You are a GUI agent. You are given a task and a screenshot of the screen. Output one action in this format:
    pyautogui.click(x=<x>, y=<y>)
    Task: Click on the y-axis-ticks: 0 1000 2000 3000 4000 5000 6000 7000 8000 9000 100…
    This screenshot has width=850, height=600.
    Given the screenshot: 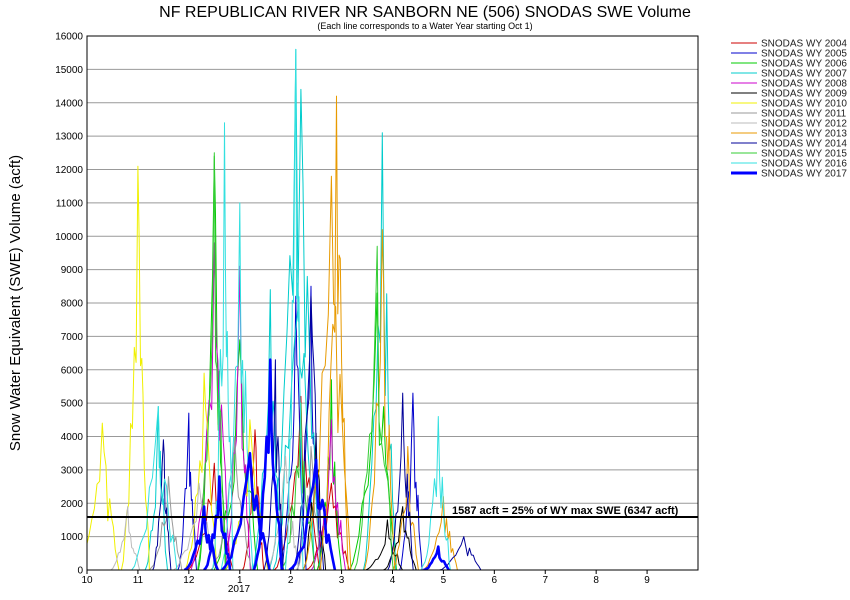 What is the action you would take?
    pyautogui.click(x=69, y=304)
    